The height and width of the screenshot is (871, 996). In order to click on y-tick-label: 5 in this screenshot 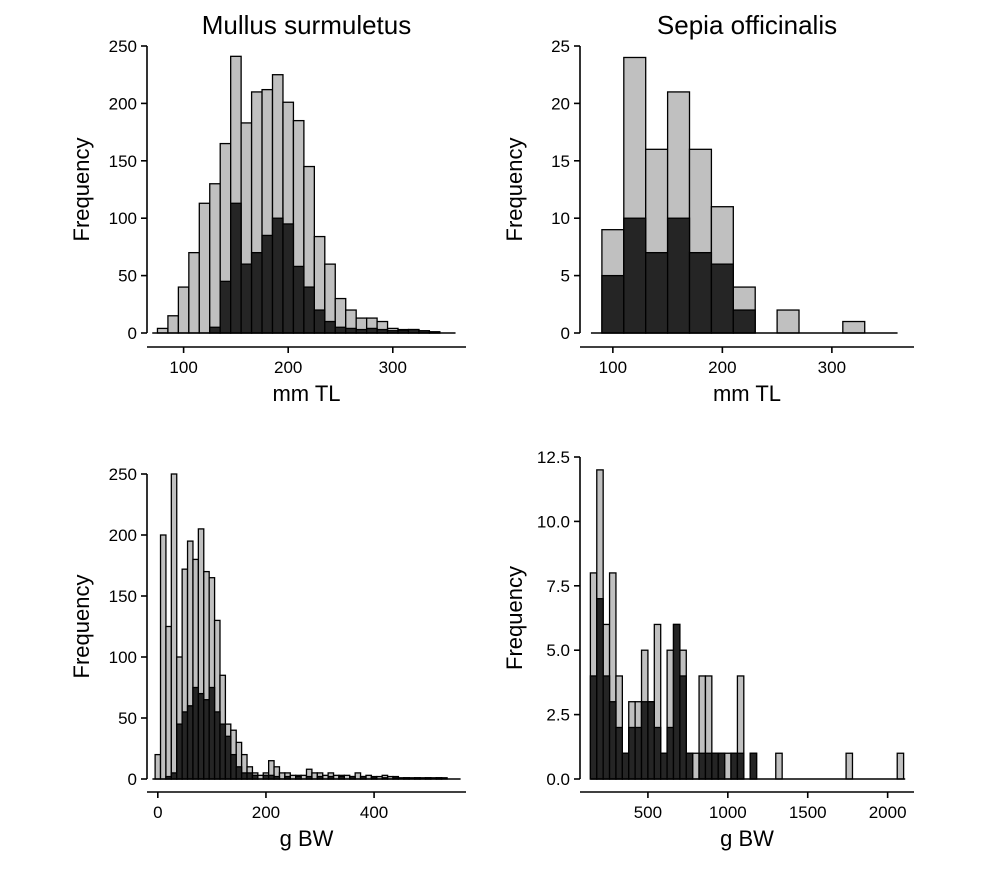, I will do `click(565, 276)`.